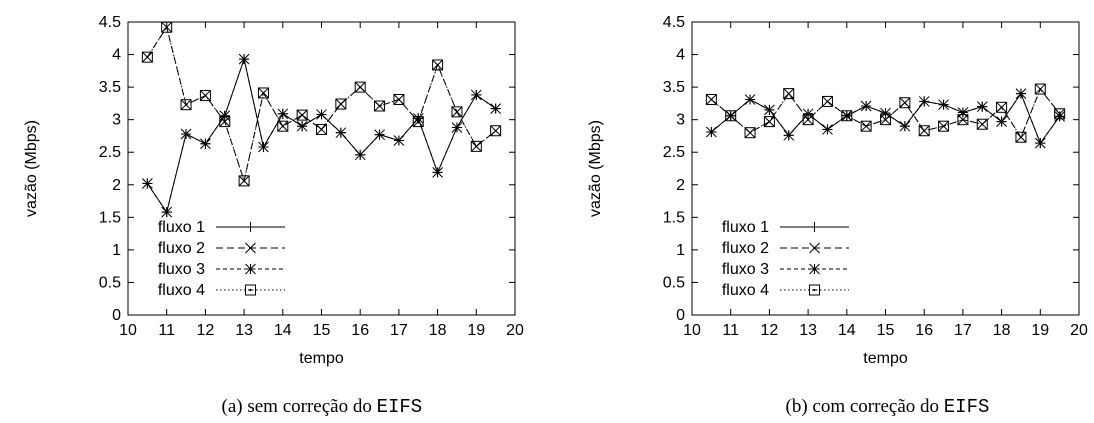 This screenshot has width=1094, height=423. What do you see at coordinates (221, 259) in the screenshot?
I see `legend: fluxo 1 fluxo 2 fluxo 3 fluxo 4` at bounding box center [221, 259].